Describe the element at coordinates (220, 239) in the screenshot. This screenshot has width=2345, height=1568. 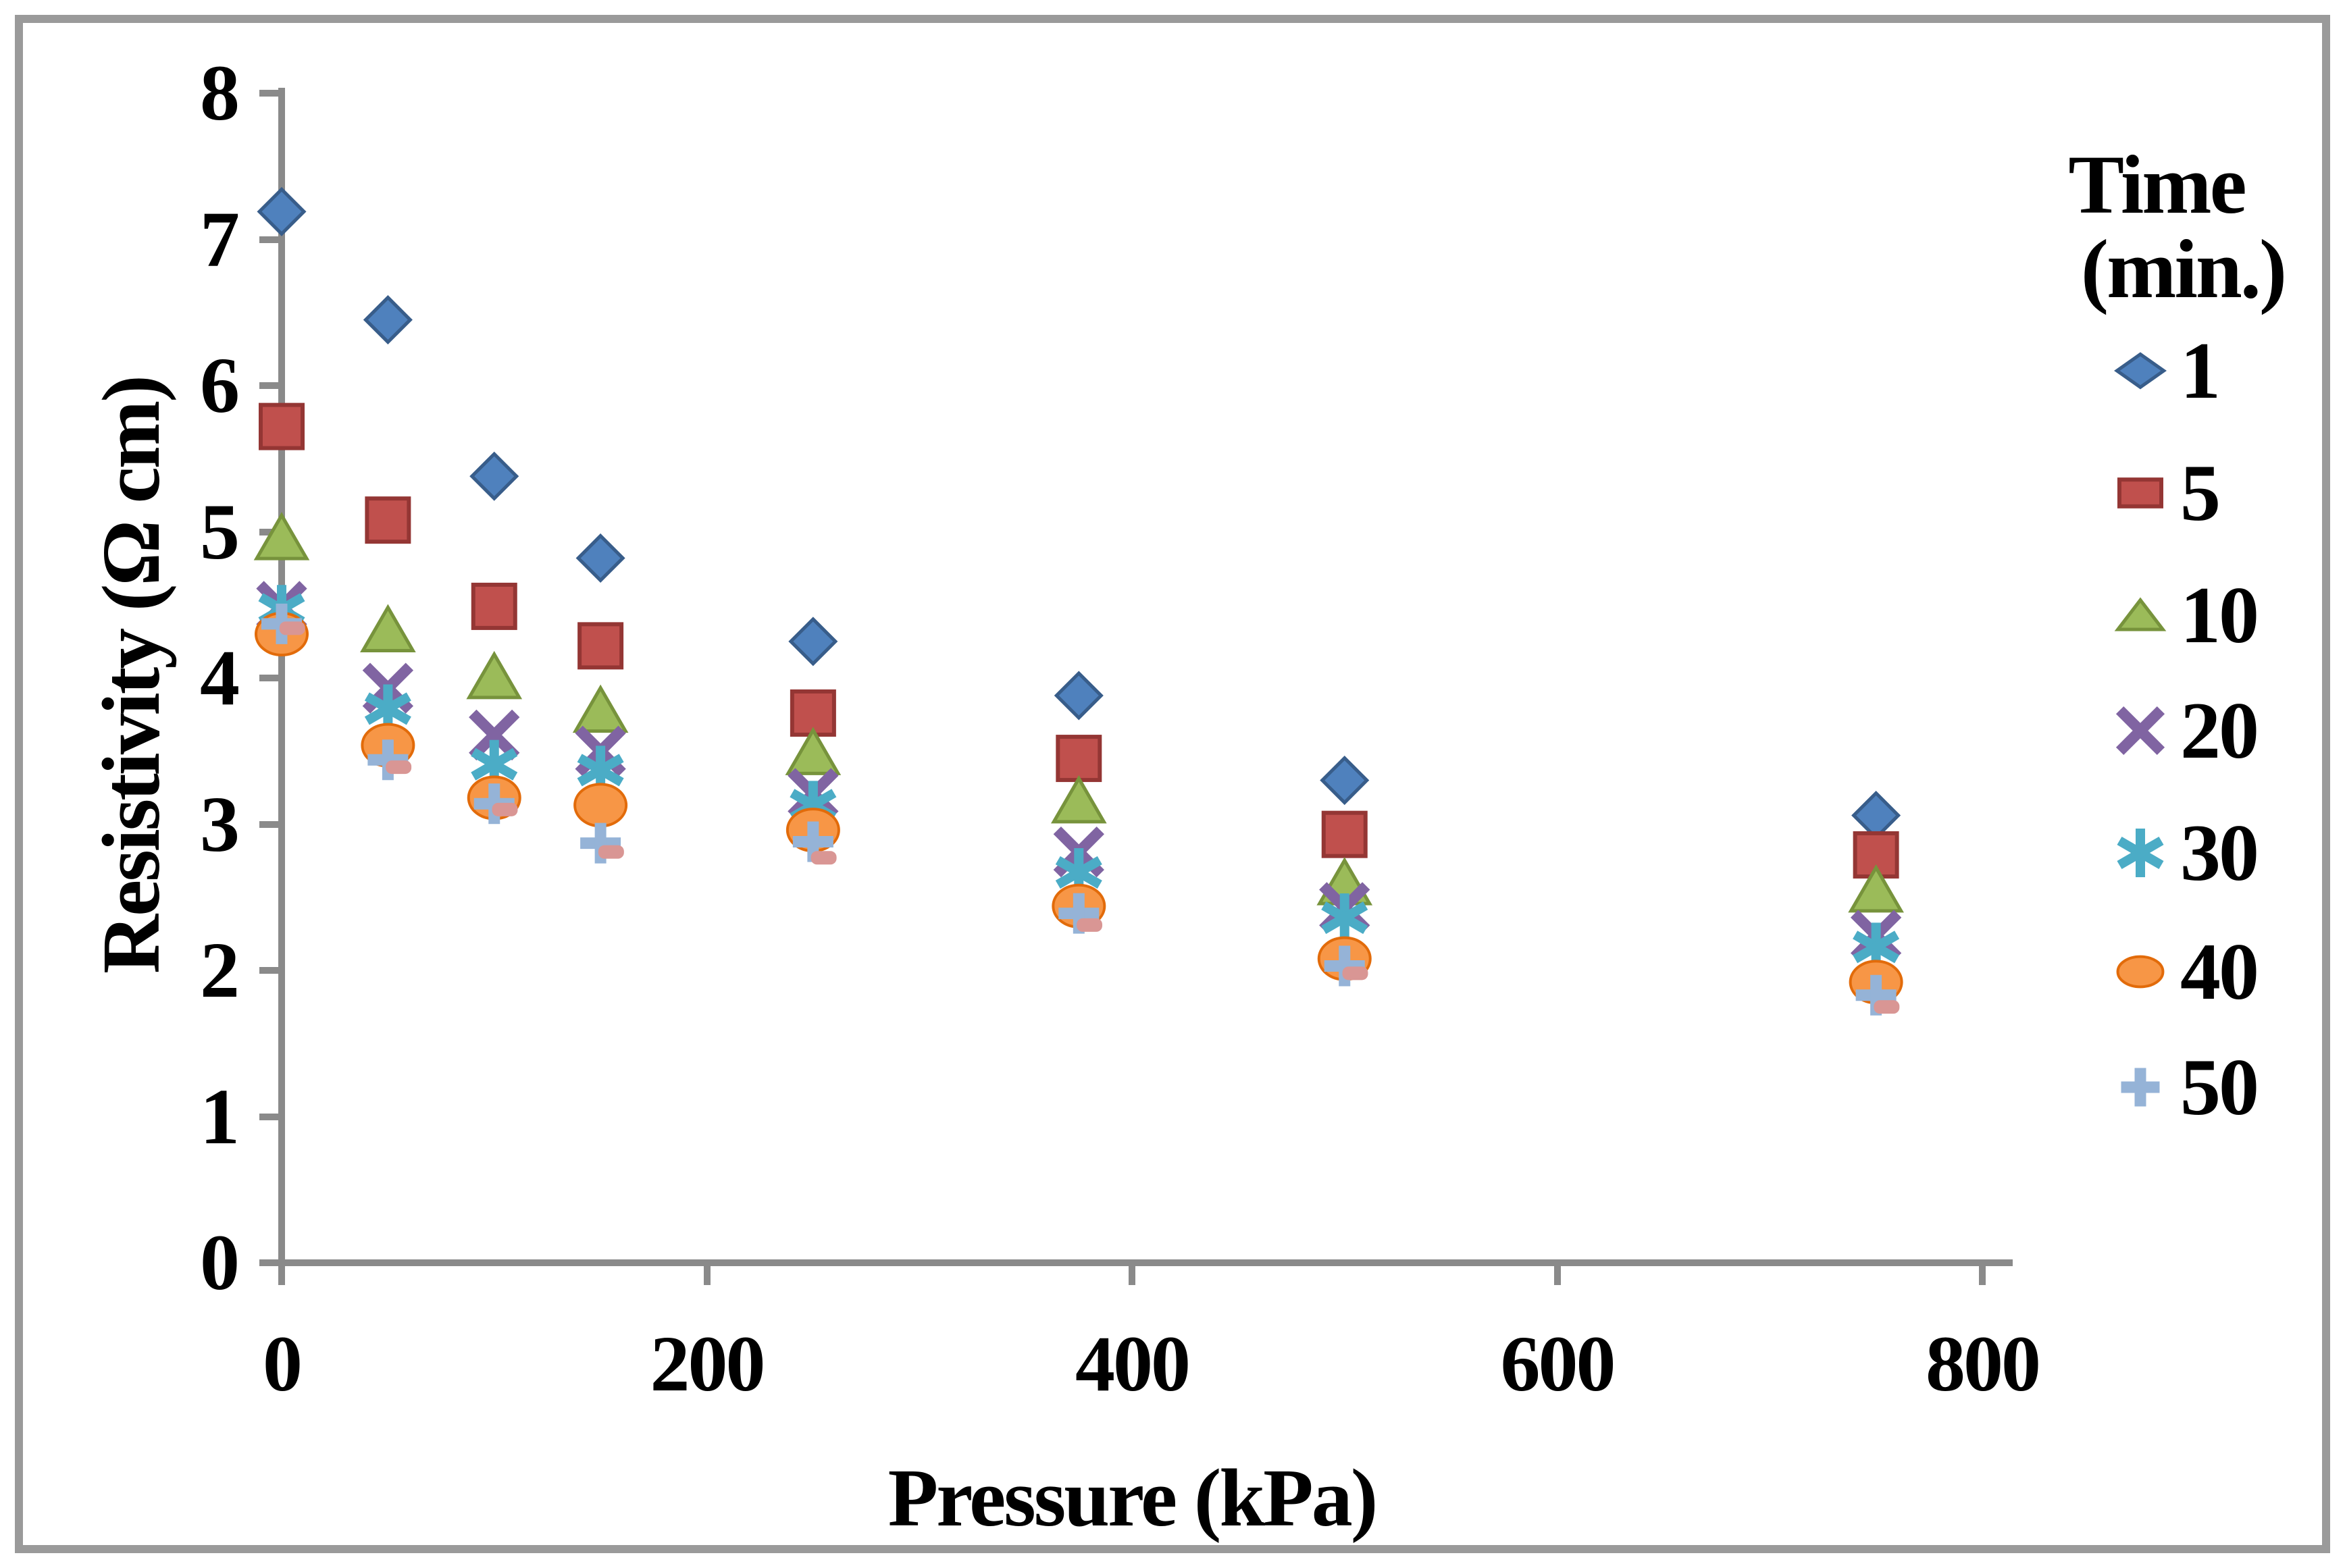
I see `y-tick-label-7: 7` at that location.